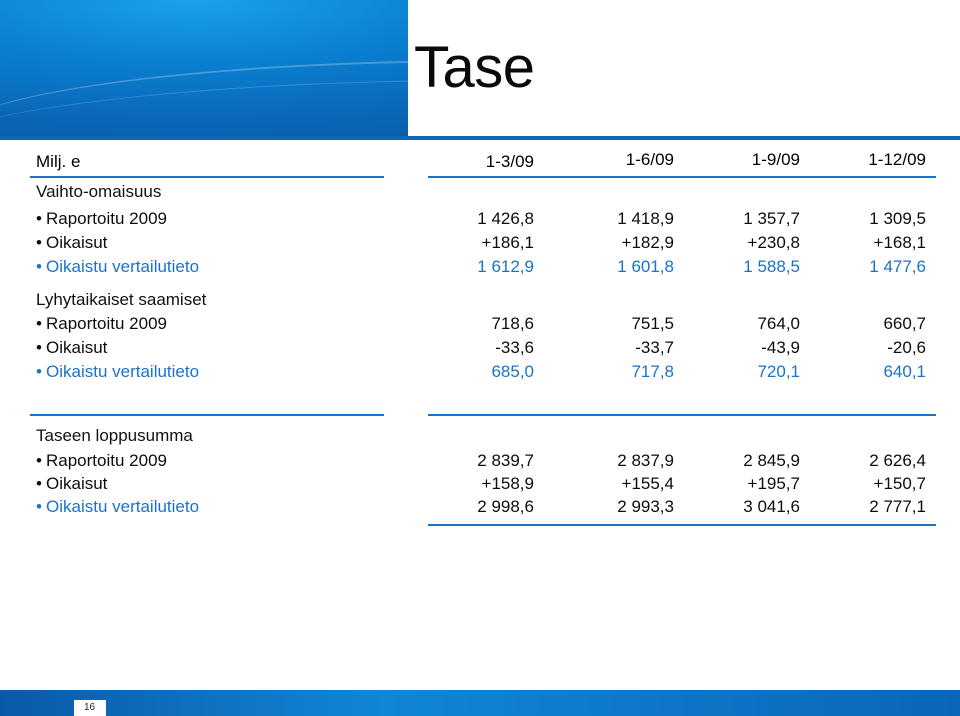 The image size is (960, 716). Describe the element at coordinates (904, 371) in the screenshot. I see `value-cell: 640,1` at that location.